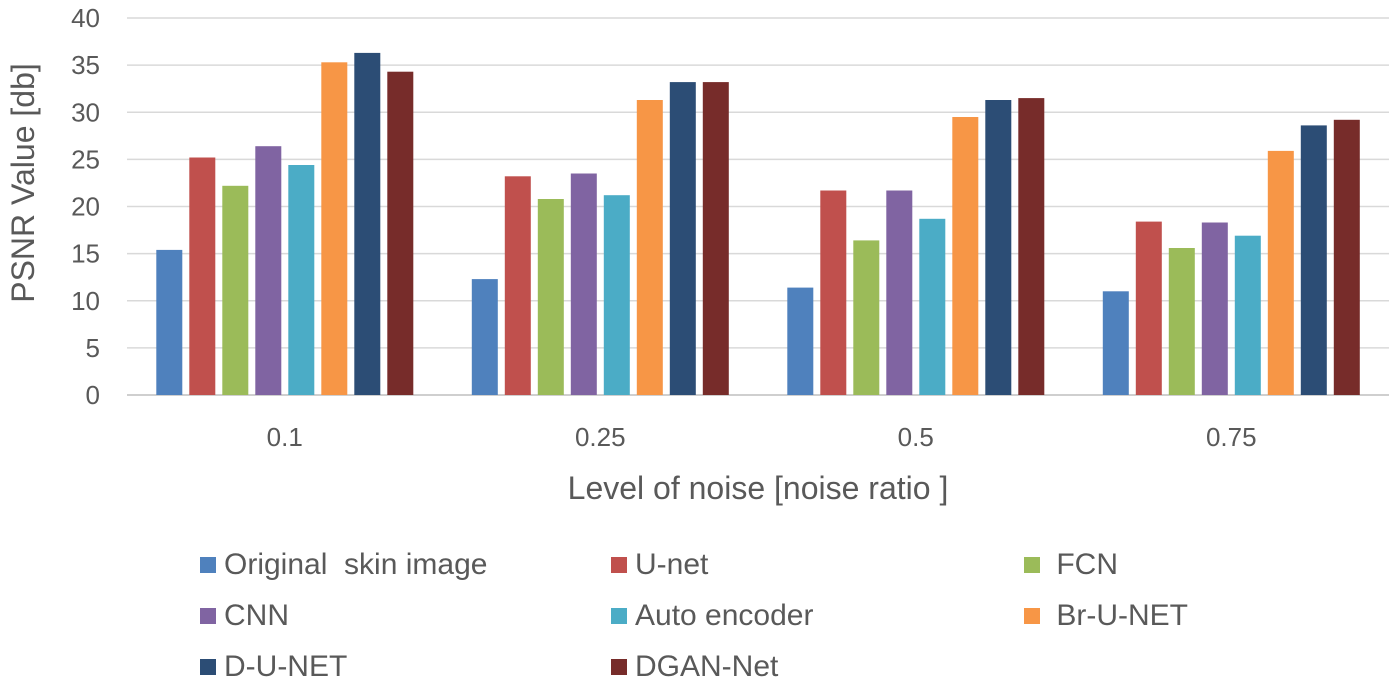 The width and height of the screenshot is (1389, 687). Describe the element at coordinates (285, 437) in the screenshot. I see `x-tick-label: 0.1` at that location.